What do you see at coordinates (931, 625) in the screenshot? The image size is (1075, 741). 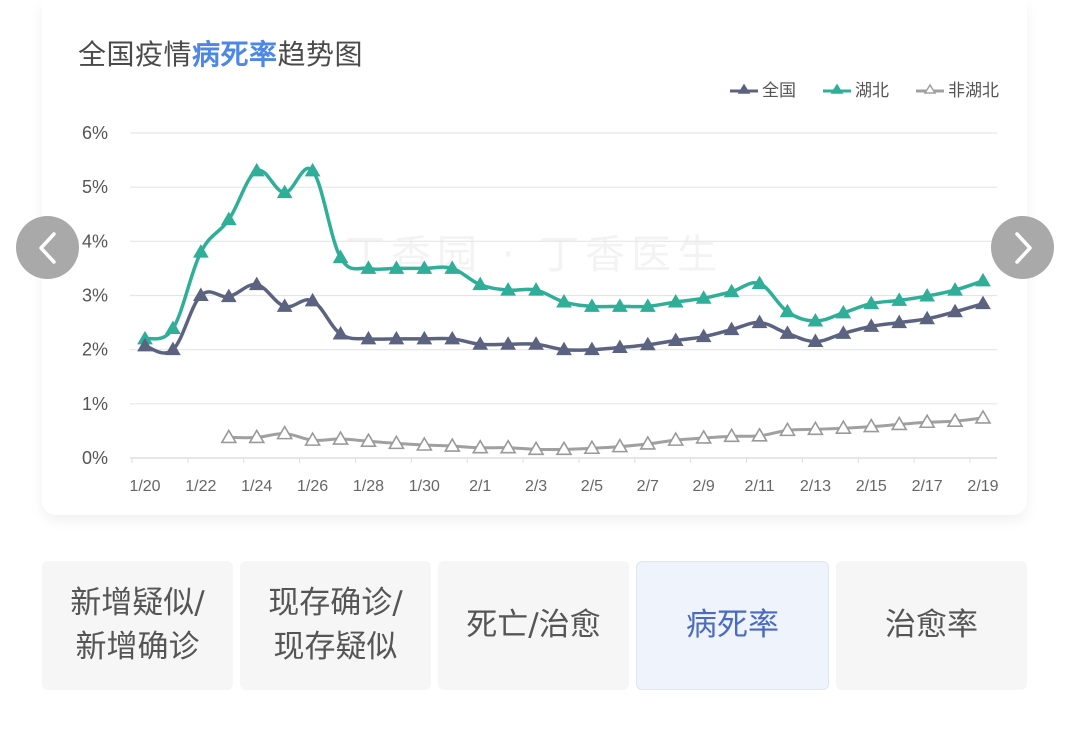 I see `tab-cure-rate: 治愈率` at bounding box center [931, 625].